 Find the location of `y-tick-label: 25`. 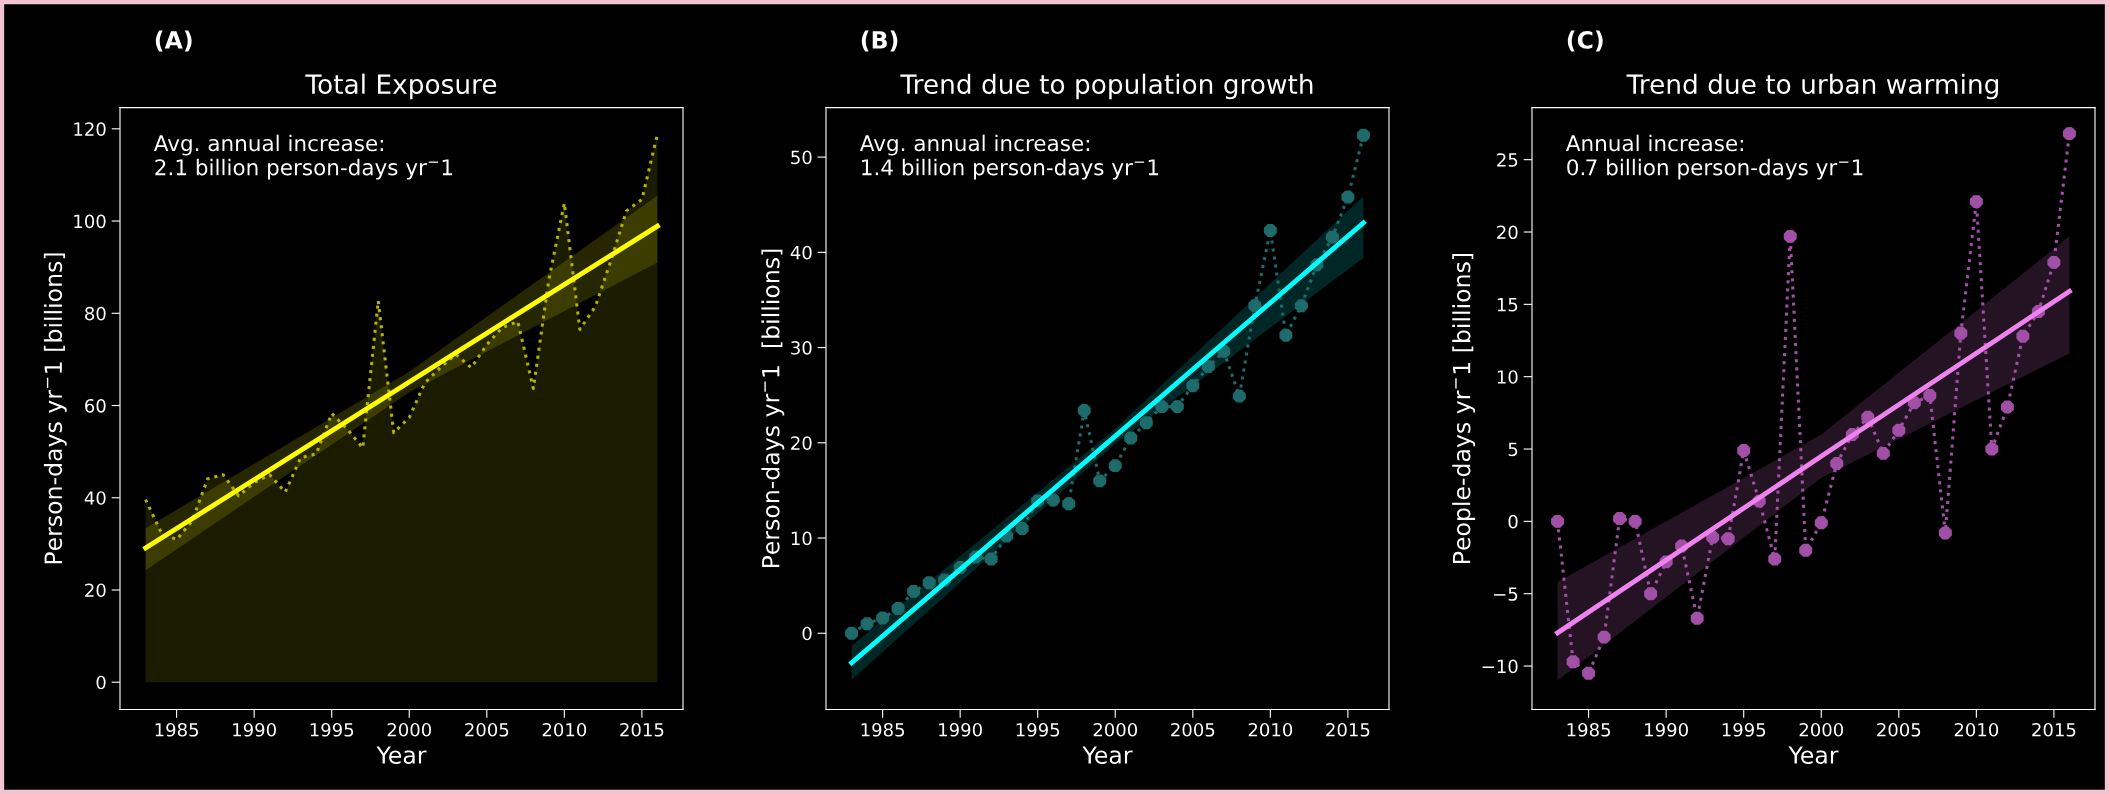

y-tick-label: 25 is located at coordinates (1507, 160).